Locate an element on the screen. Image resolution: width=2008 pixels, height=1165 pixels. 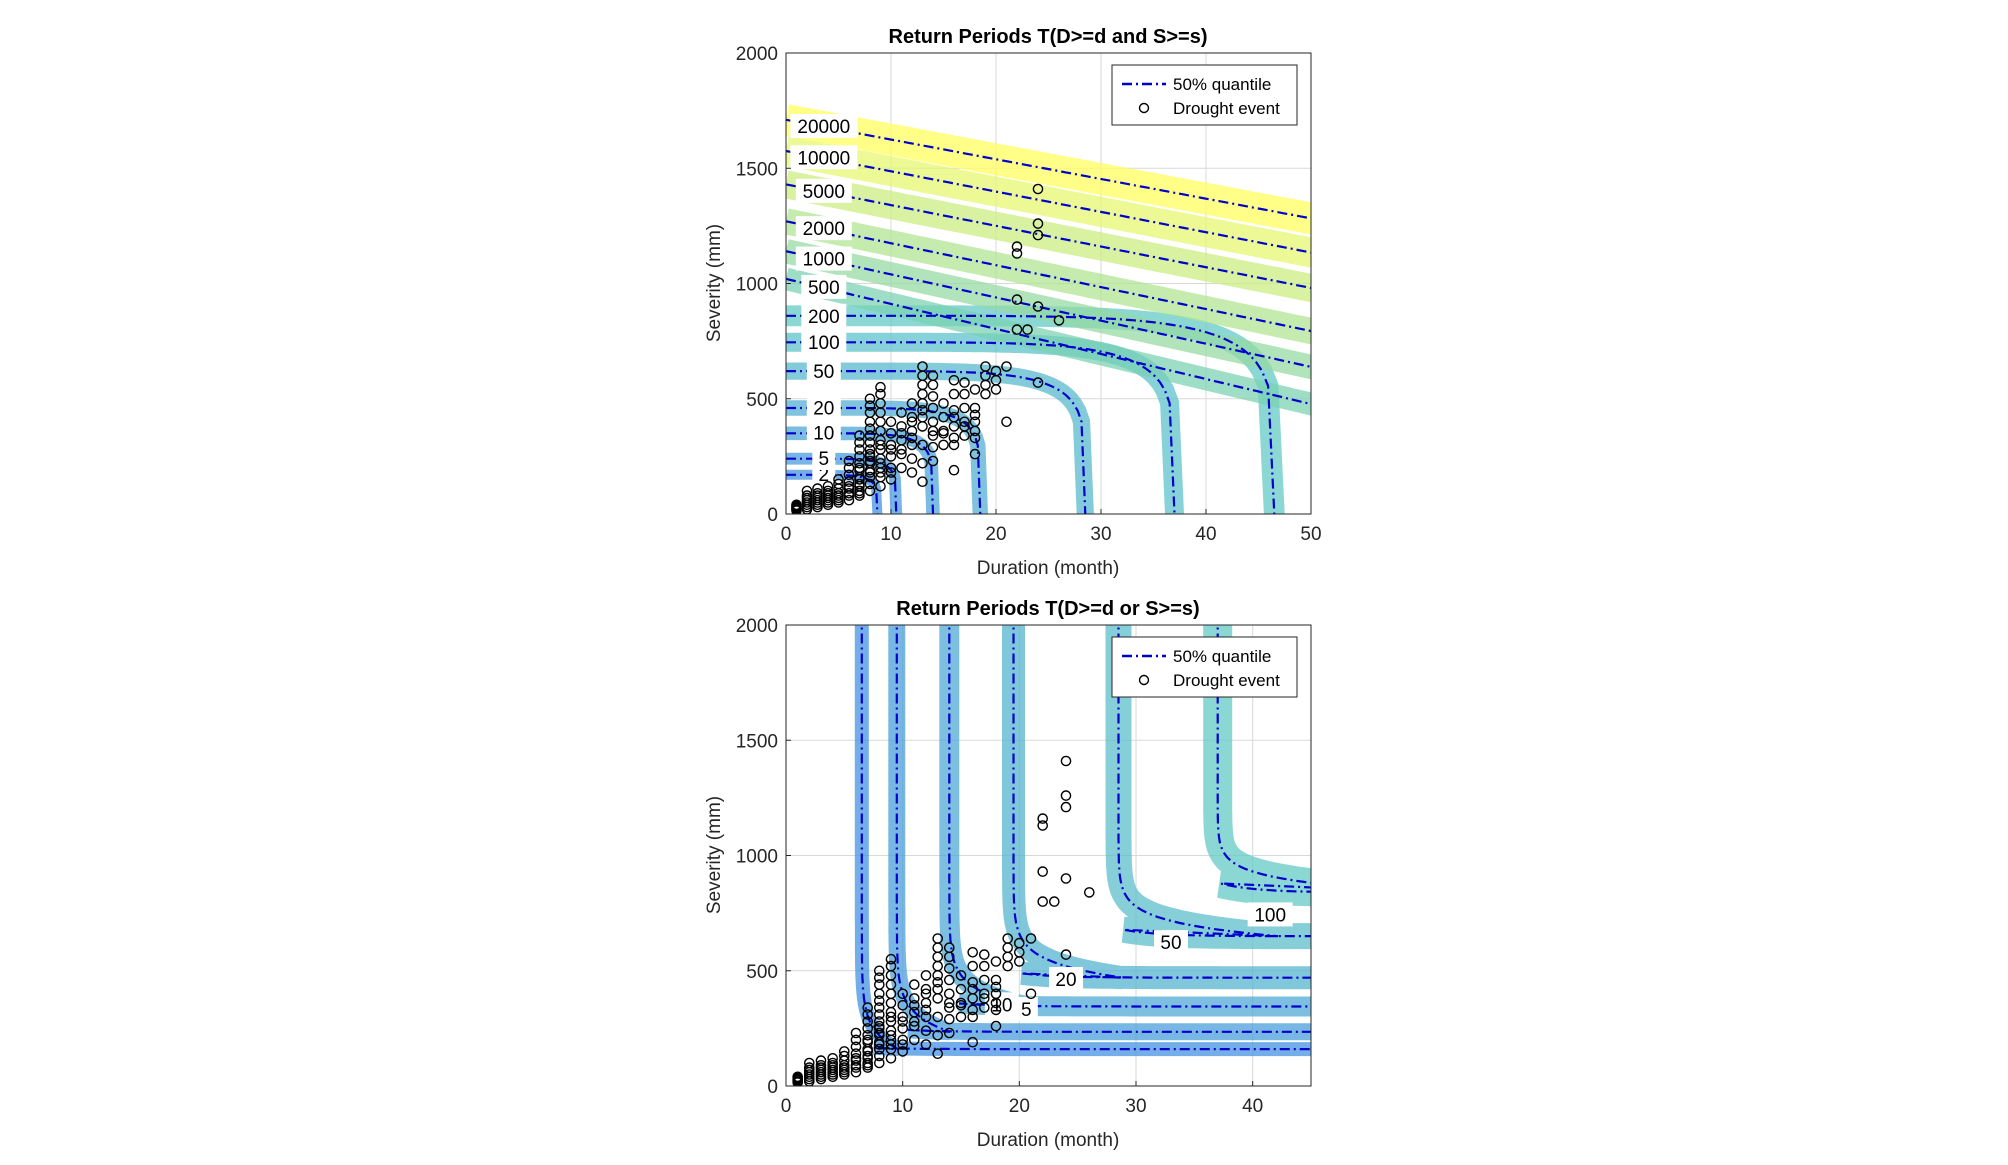
contour-label-100: 100 is located at coordinates (824, 343).